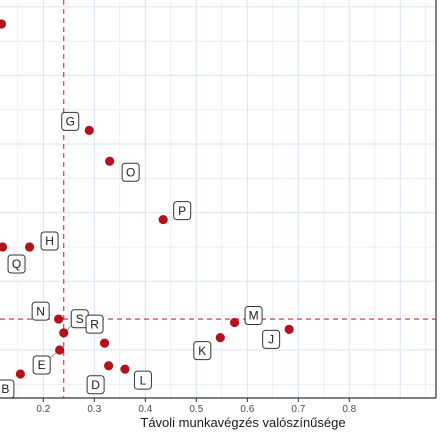 The width and height of the screenshot is (440, 440). I want to click on data-point-m, so click(234, 322).